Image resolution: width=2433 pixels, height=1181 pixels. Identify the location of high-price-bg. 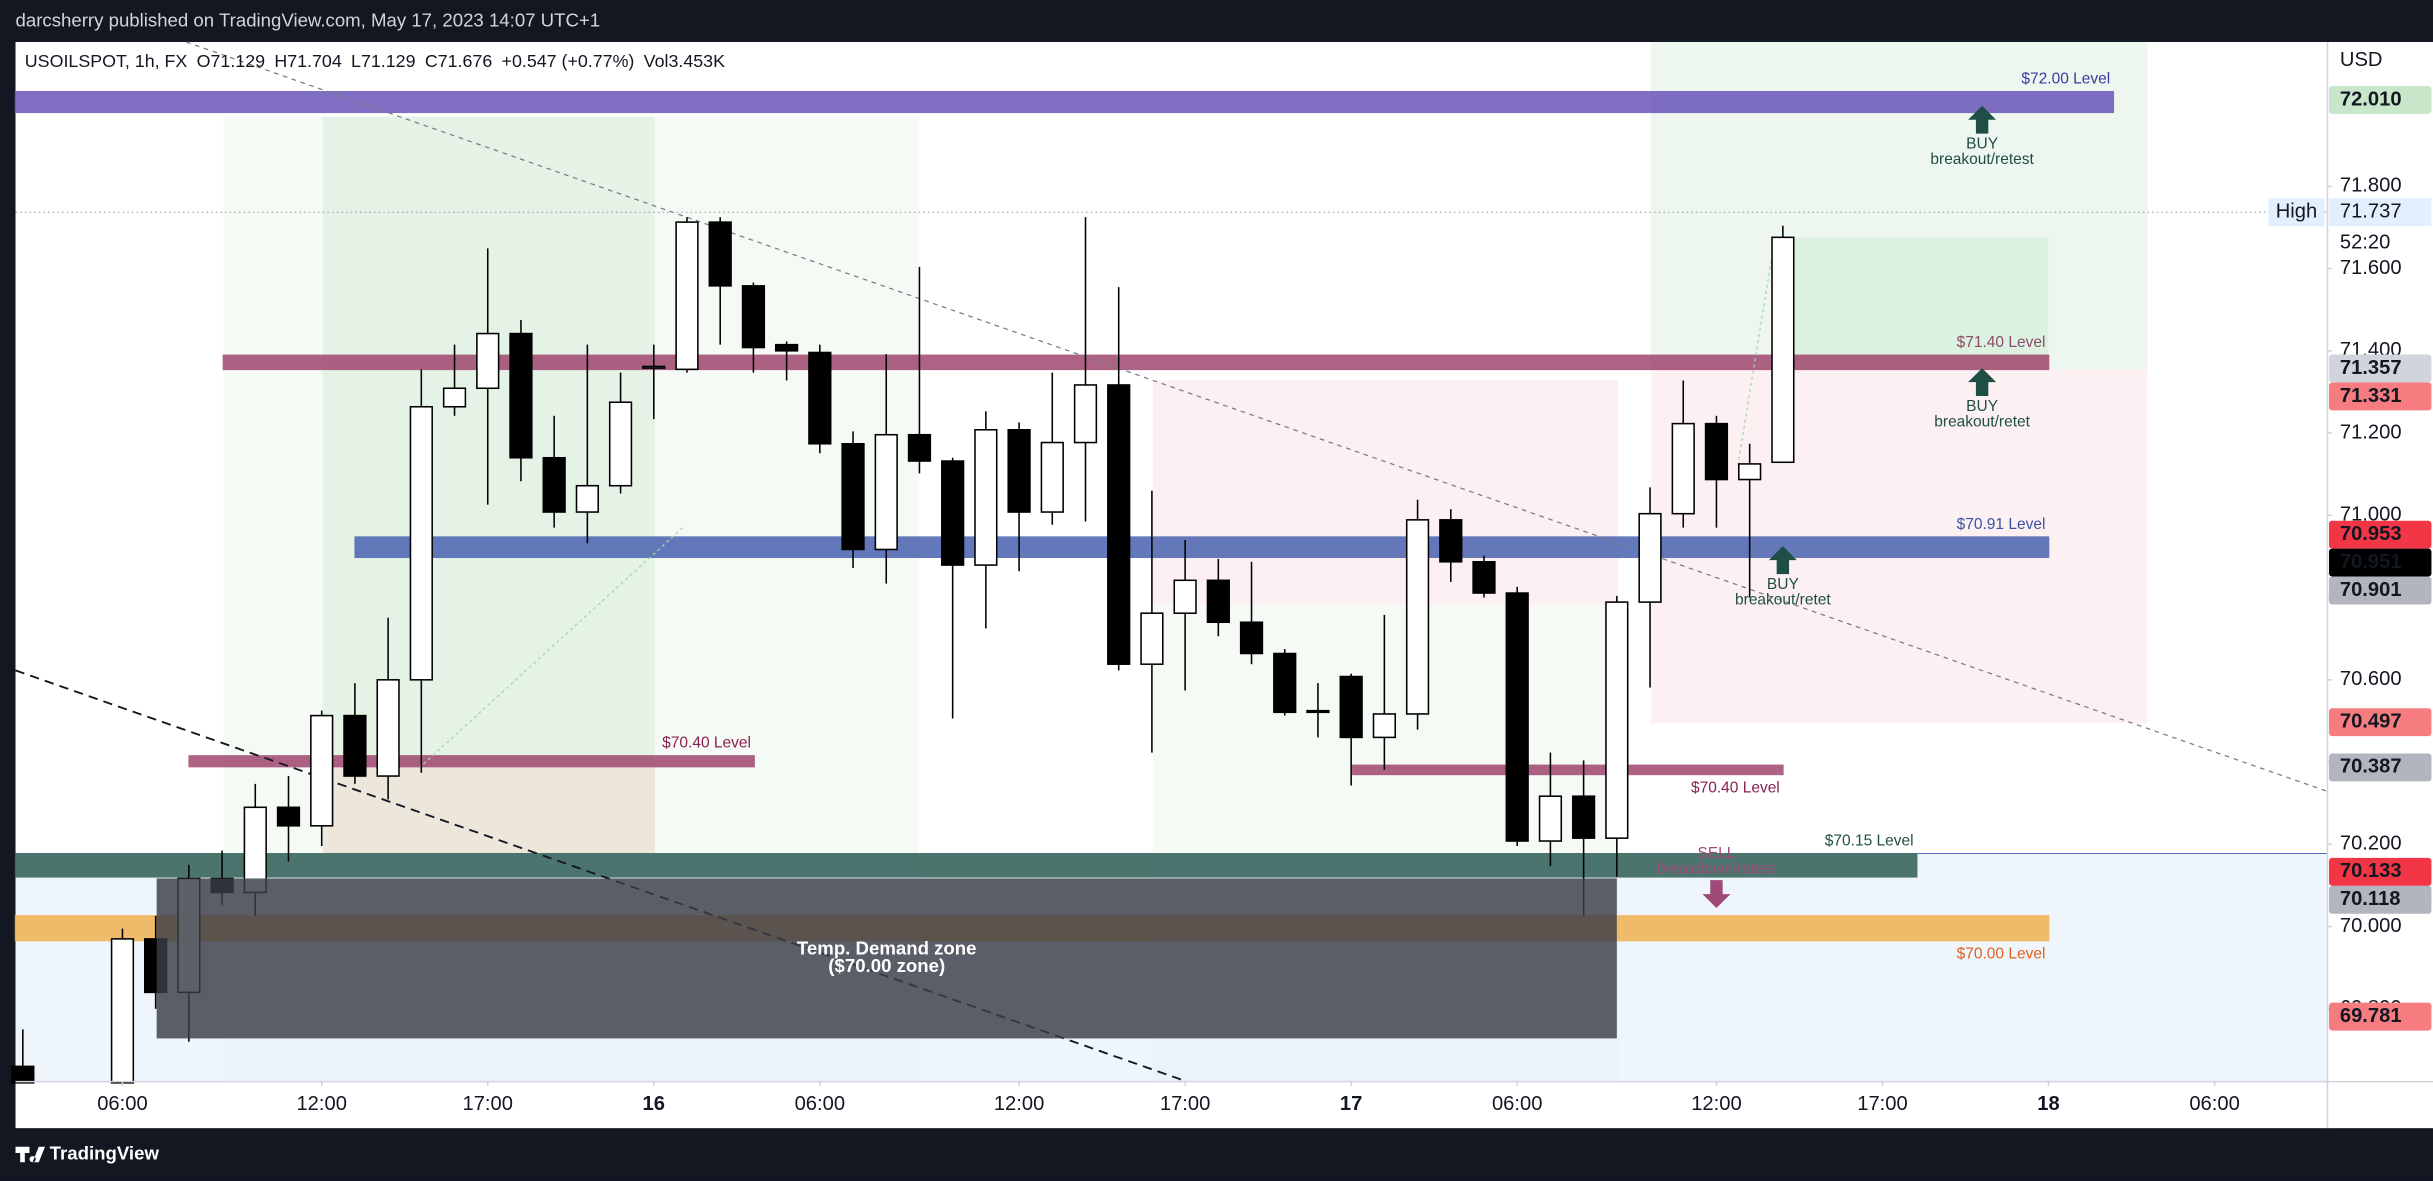
(2380, 212).